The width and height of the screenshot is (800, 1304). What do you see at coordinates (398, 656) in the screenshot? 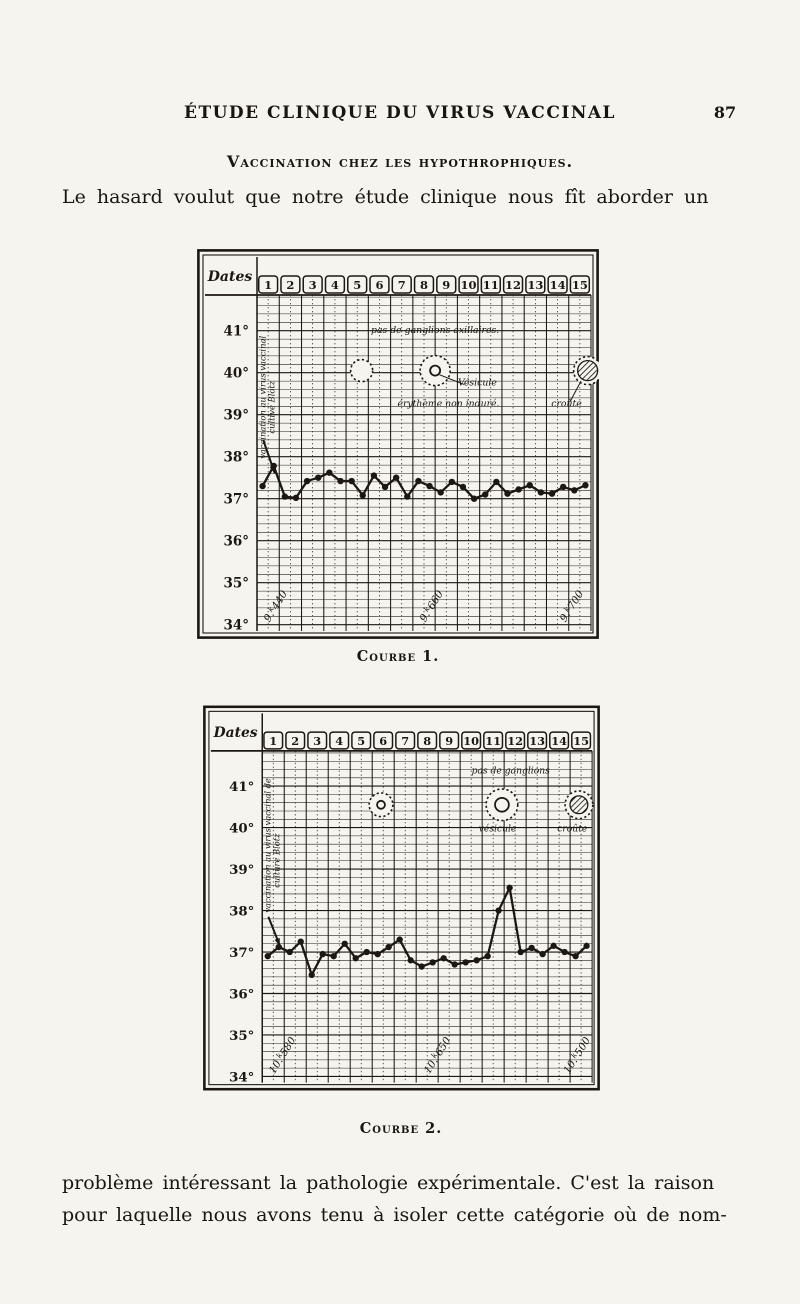
I see `courbe-1-caption: Courbe 1.` at bounding box center [398, 656].